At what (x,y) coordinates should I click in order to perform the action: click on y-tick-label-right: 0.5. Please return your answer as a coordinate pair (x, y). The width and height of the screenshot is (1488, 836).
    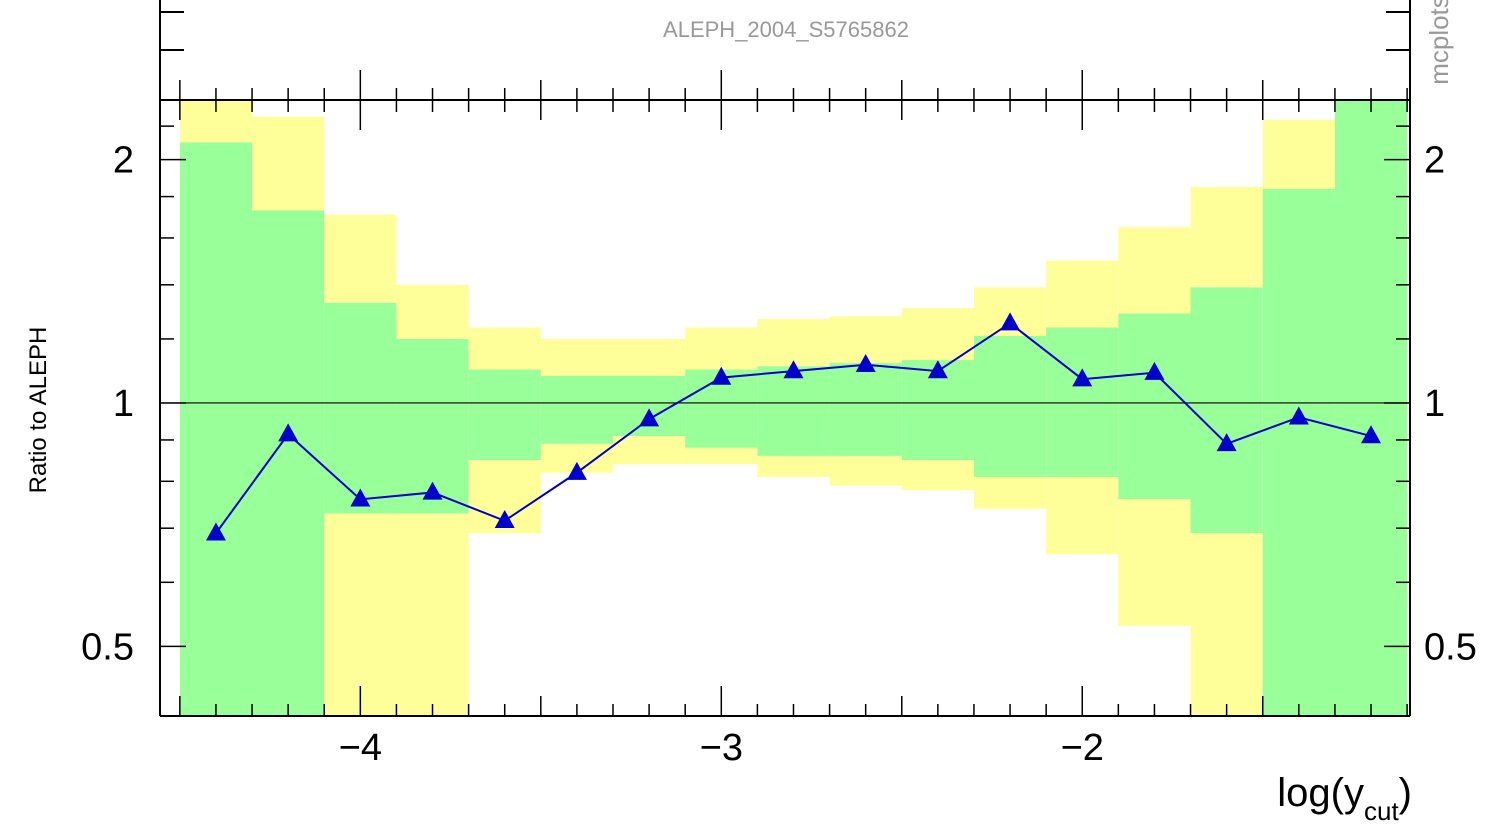
    Looking at the image, I should click on (1450, 647).